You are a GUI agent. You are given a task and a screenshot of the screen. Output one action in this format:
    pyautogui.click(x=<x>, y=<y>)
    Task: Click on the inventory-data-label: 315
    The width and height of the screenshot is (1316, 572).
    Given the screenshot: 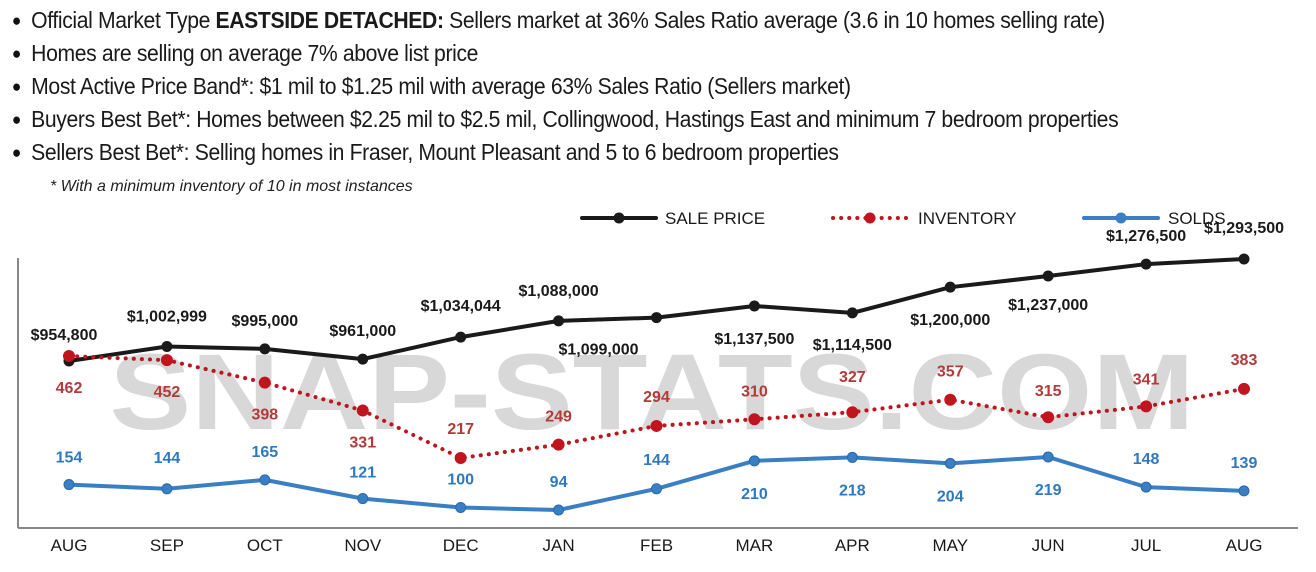 What is the action you would take?
    pyautogui.click(x=1048, y=391)
    